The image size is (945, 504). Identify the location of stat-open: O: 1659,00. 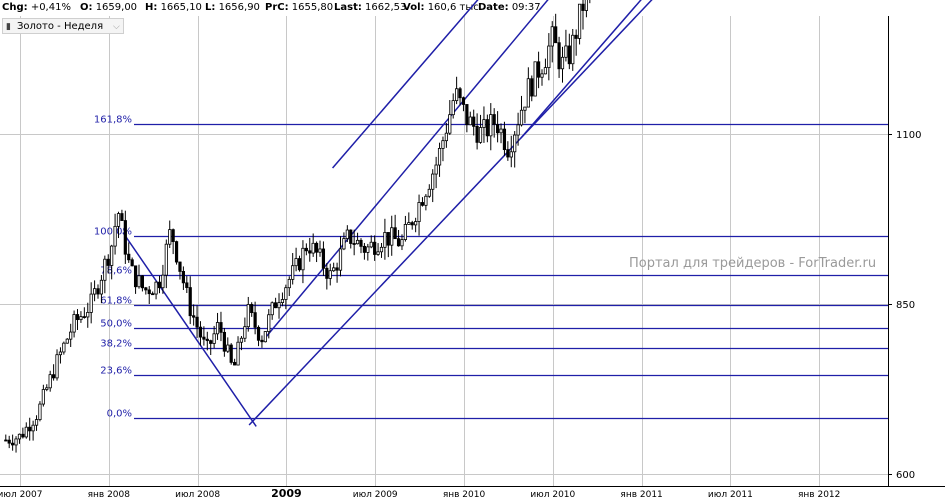
(109, 7).